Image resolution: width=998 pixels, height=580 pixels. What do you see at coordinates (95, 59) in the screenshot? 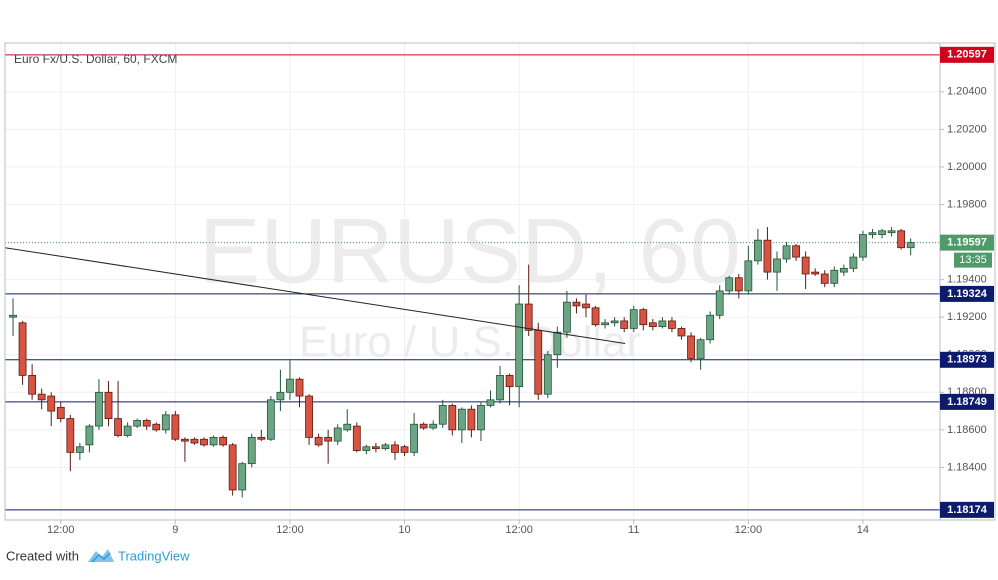
I see `chart-title: Euro Fx/U.S. Dollar, 60, FXCM` at bounding box center [95, 59].